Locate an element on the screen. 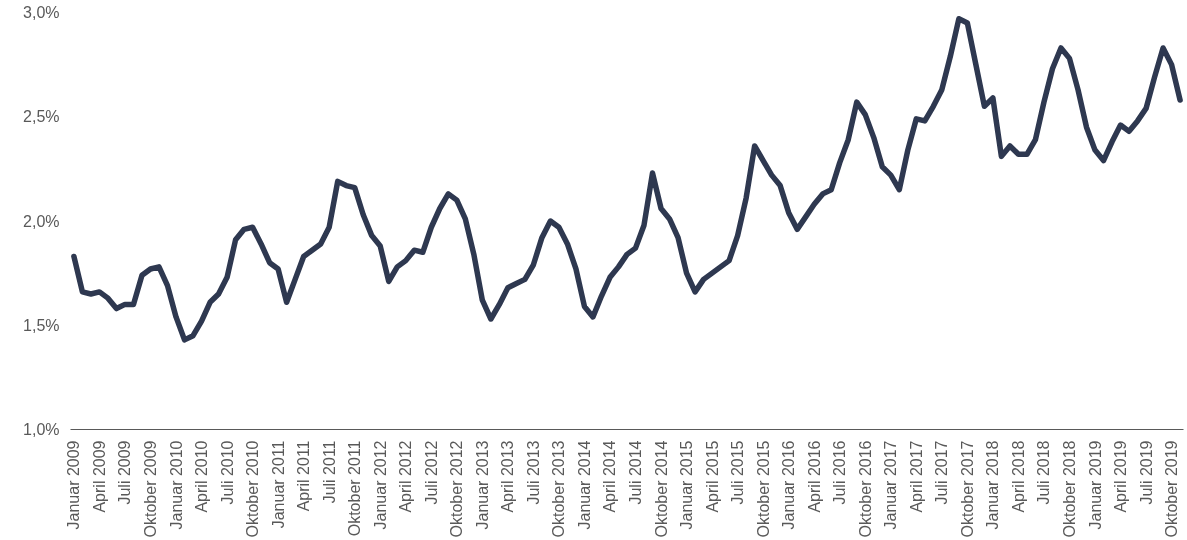  x-tick-label: Juli 2018 is located at coordinates (1044, 472).